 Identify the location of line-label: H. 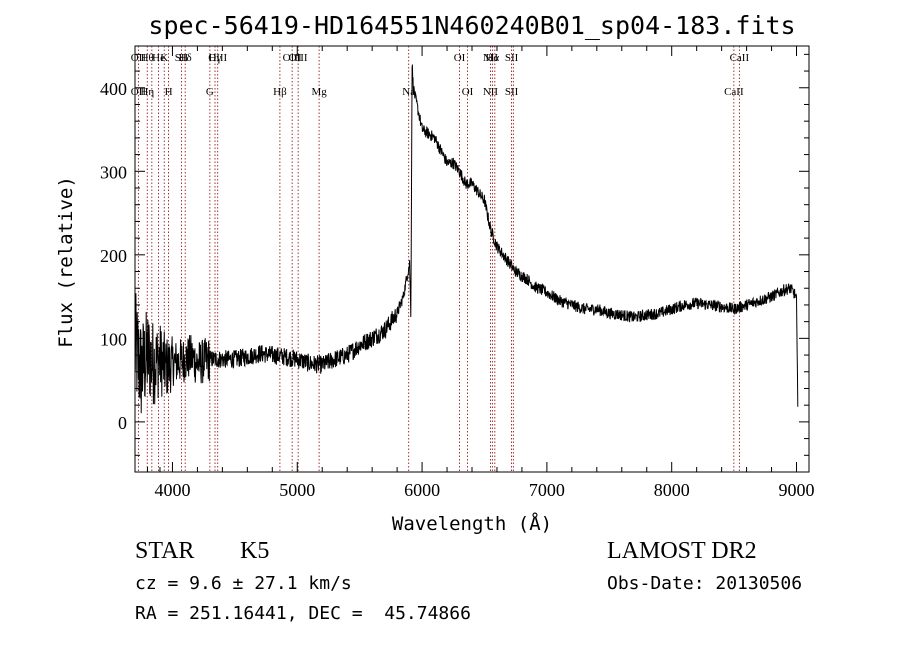
(169, 92).